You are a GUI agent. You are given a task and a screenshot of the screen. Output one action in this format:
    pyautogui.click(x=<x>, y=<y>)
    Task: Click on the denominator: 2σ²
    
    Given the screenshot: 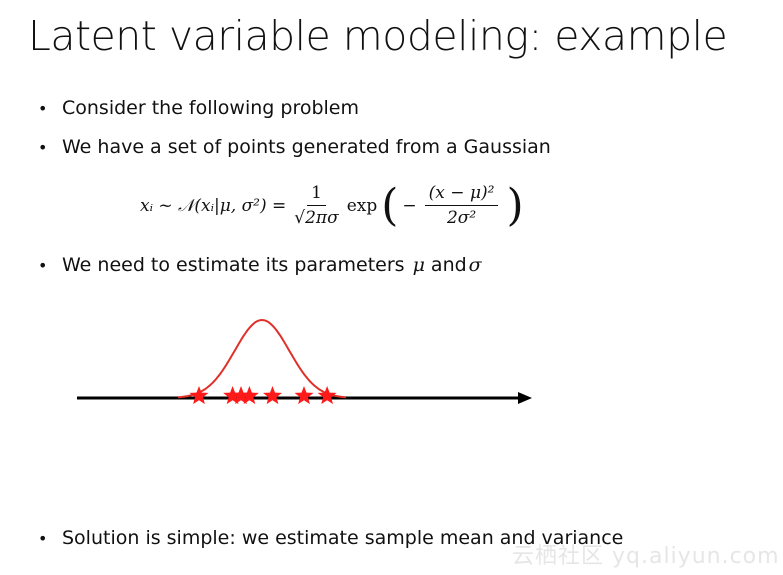 What is the action you would take?
    pyautogui.click(x=461, y=218)
    